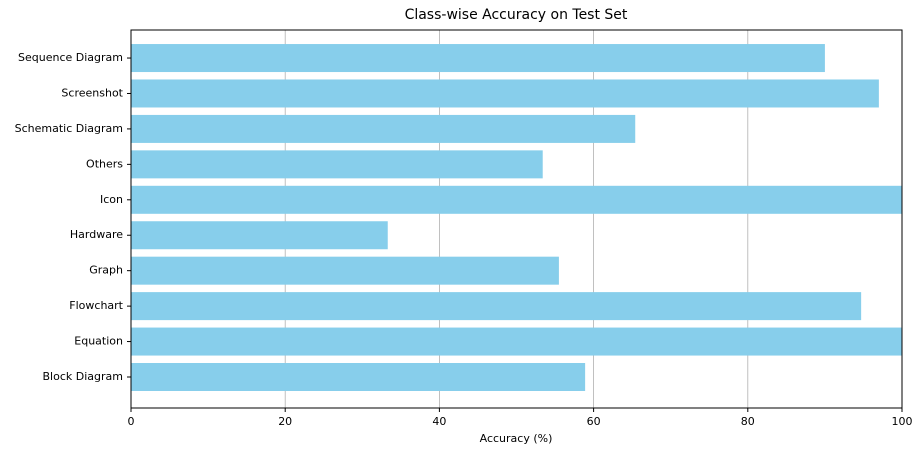 The width and height of the screenshot is (922, 454). I want to click on y-tick-label: Equation, so click(98, 341).